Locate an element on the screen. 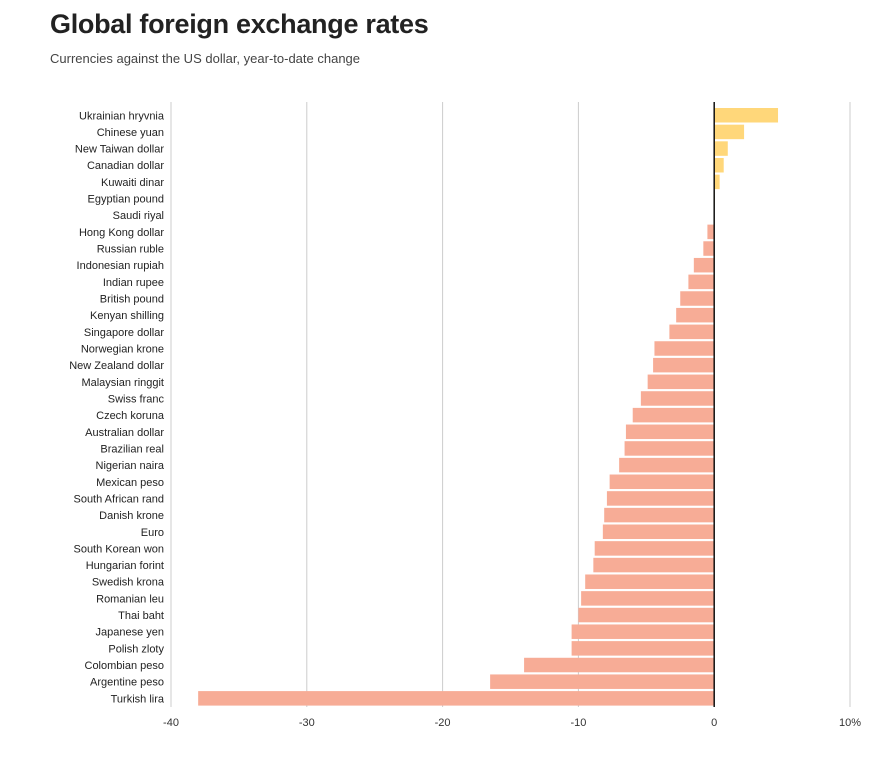  category-label: Ukrainian hryvnia is located at coordinates (122, 116).